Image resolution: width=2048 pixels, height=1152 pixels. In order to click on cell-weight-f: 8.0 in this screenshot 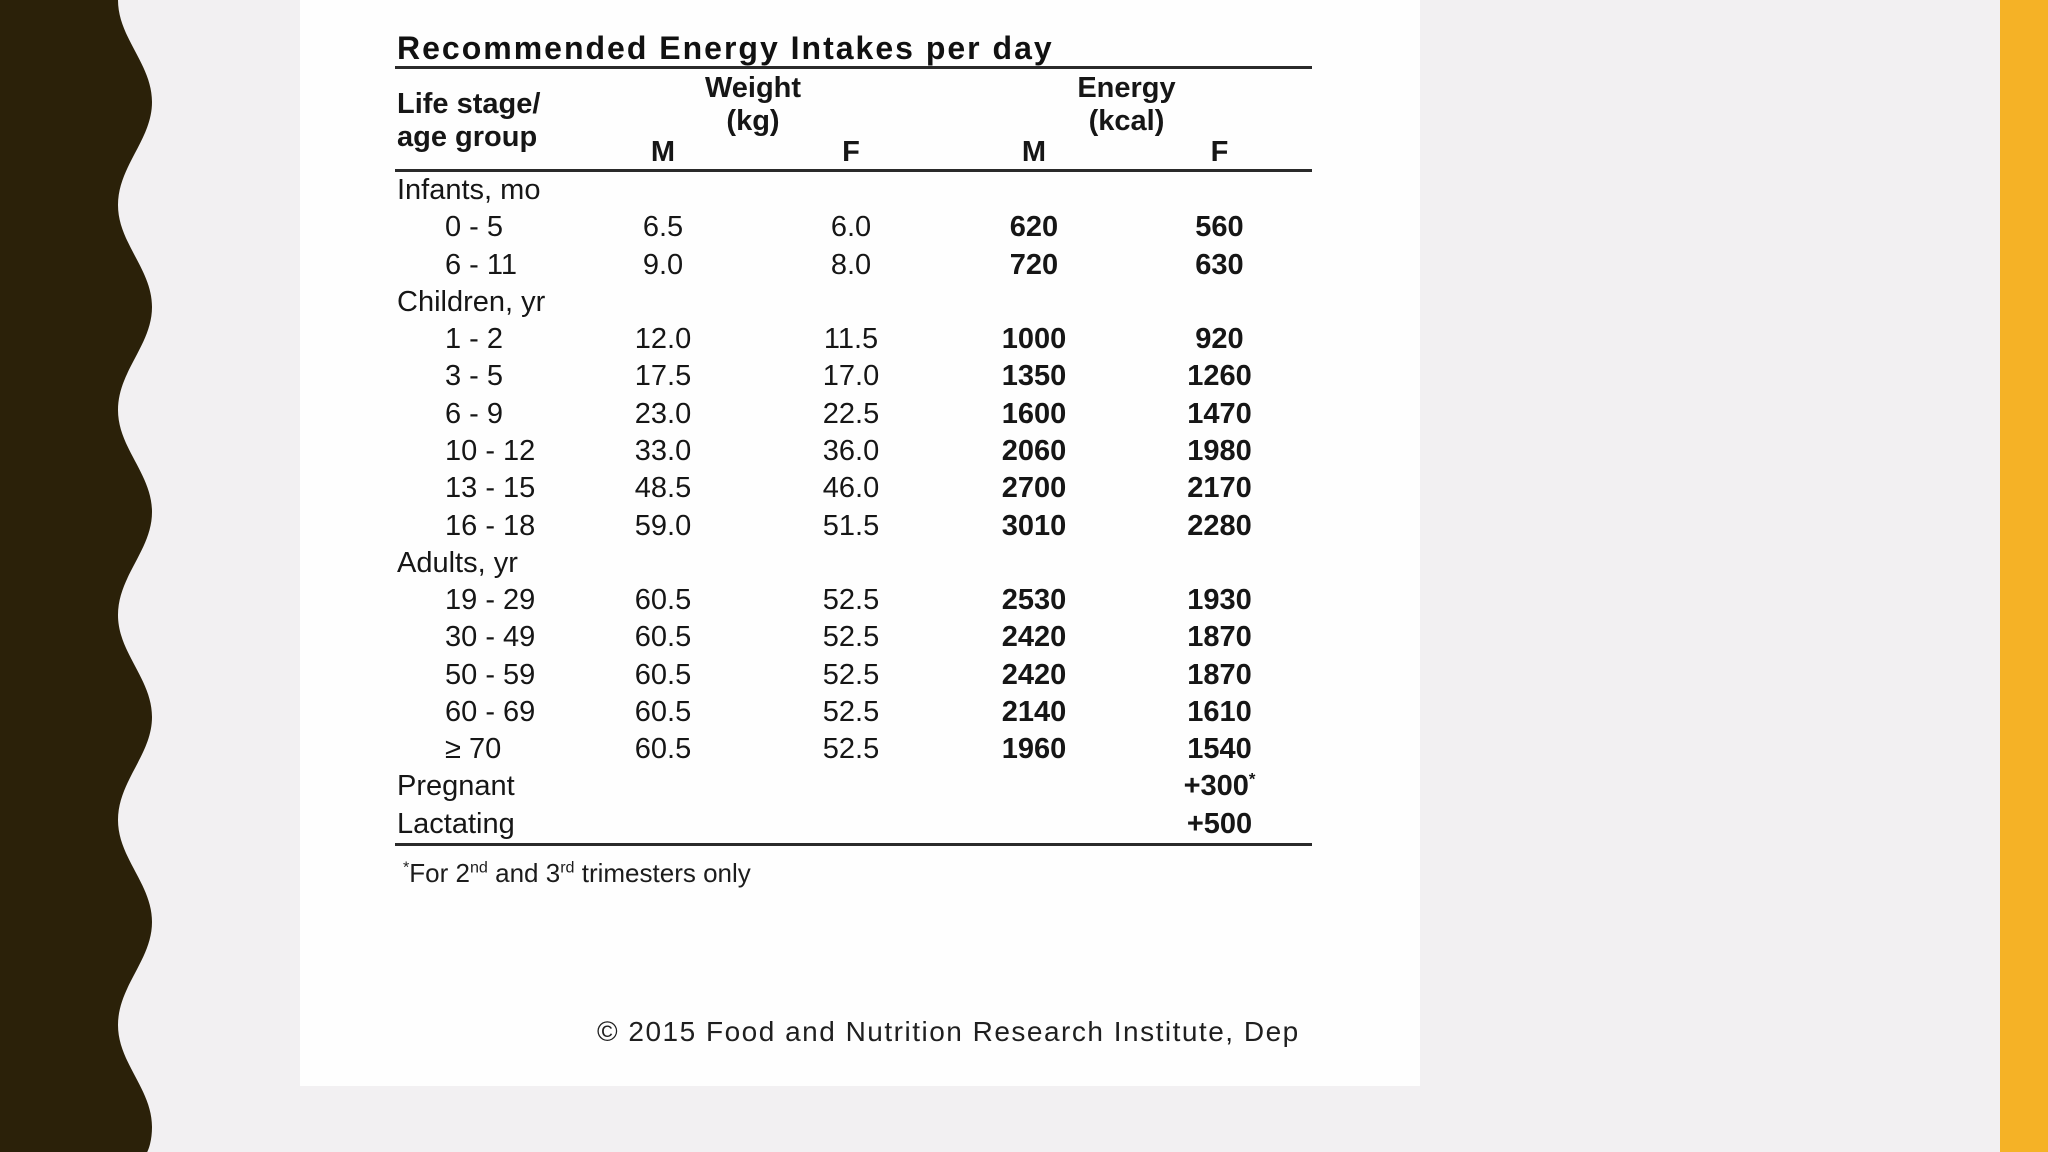, I will do `click(851, 264)`.